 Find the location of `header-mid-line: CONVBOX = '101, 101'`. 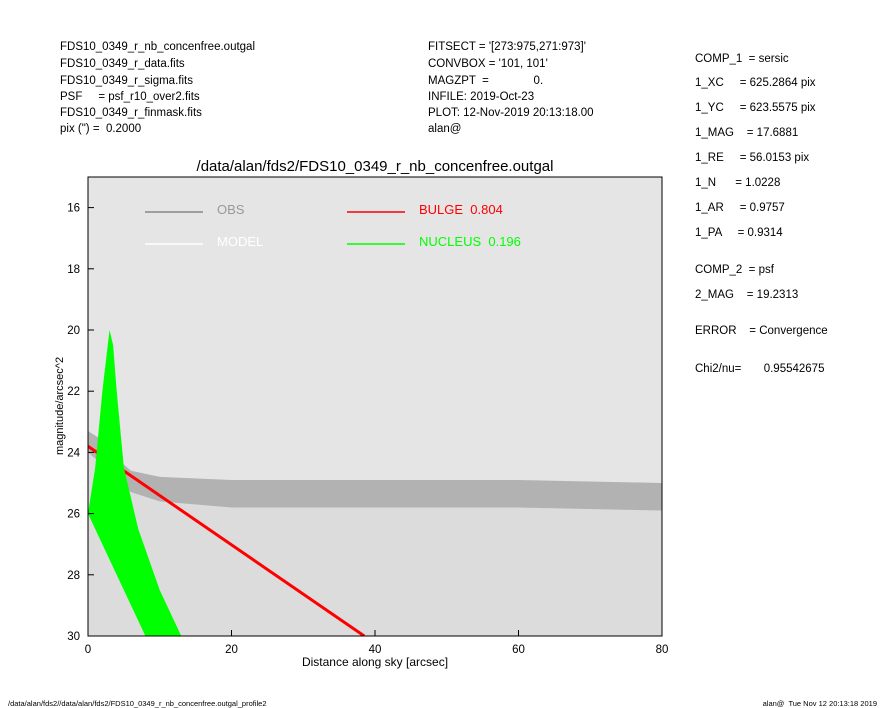

header-mid-line: CONVBOX = '101, 101' is located at coordinates (488, 64).